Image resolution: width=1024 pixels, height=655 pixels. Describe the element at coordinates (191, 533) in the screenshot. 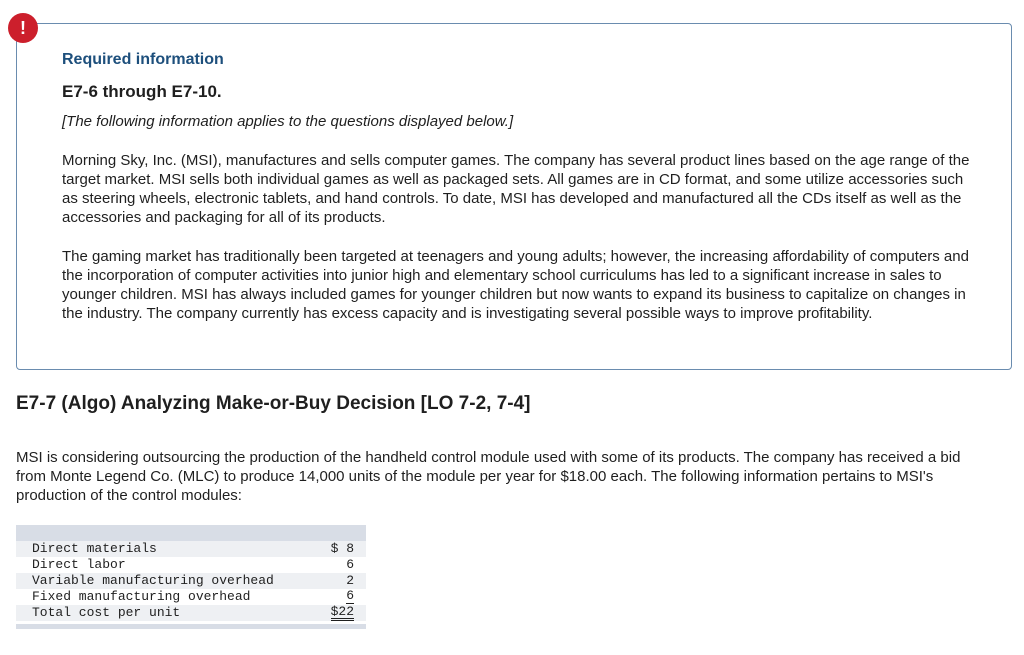

I see `cost-table-header` at that location.